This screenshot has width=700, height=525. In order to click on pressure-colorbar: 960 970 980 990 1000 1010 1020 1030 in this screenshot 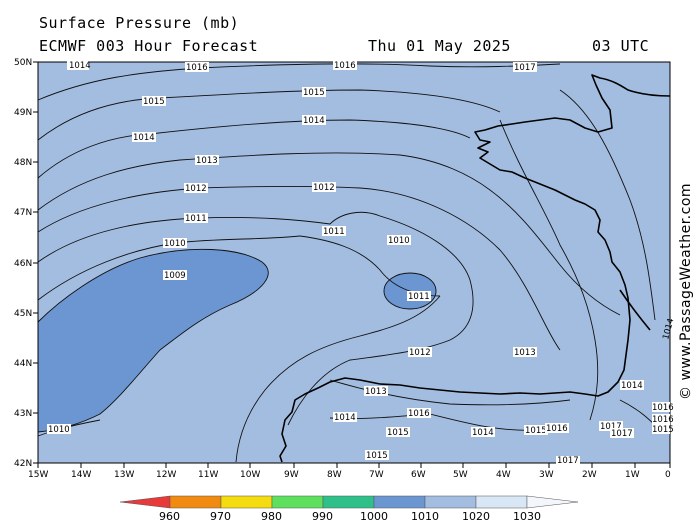, I will do `click(349, 509)`.